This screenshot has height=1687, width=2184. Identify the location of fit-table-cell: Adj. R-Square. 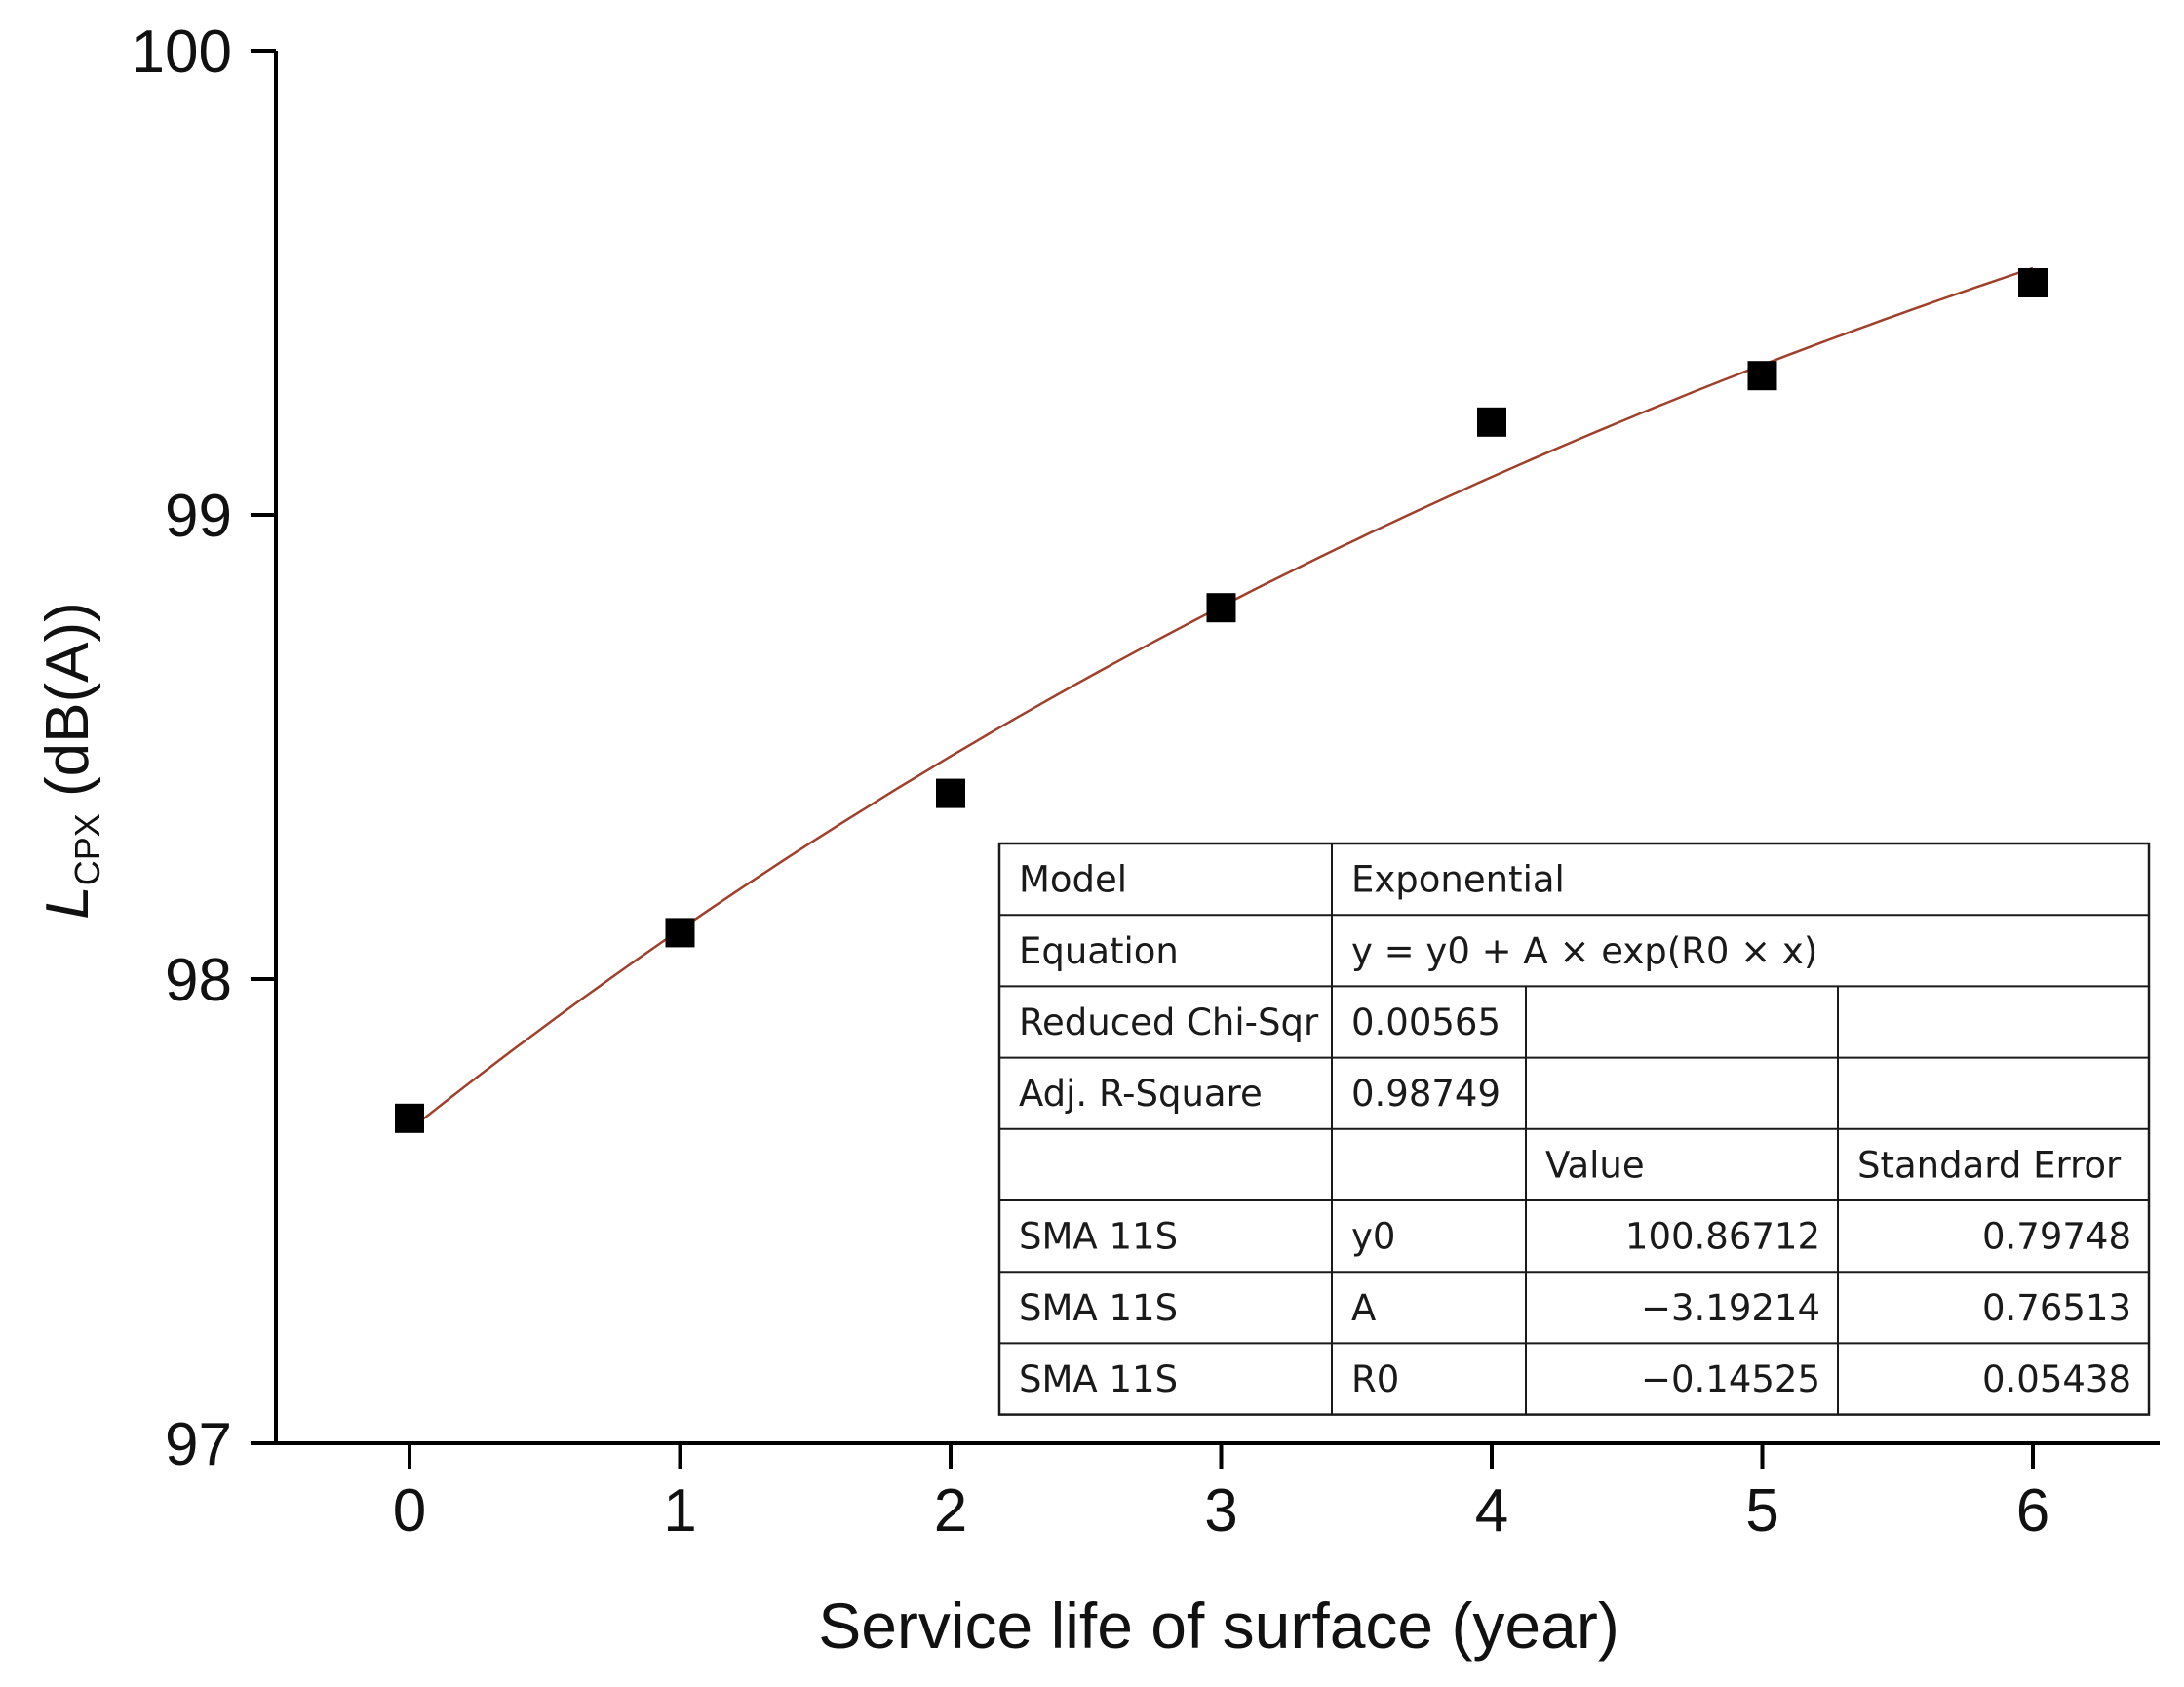
(1141, 1094).